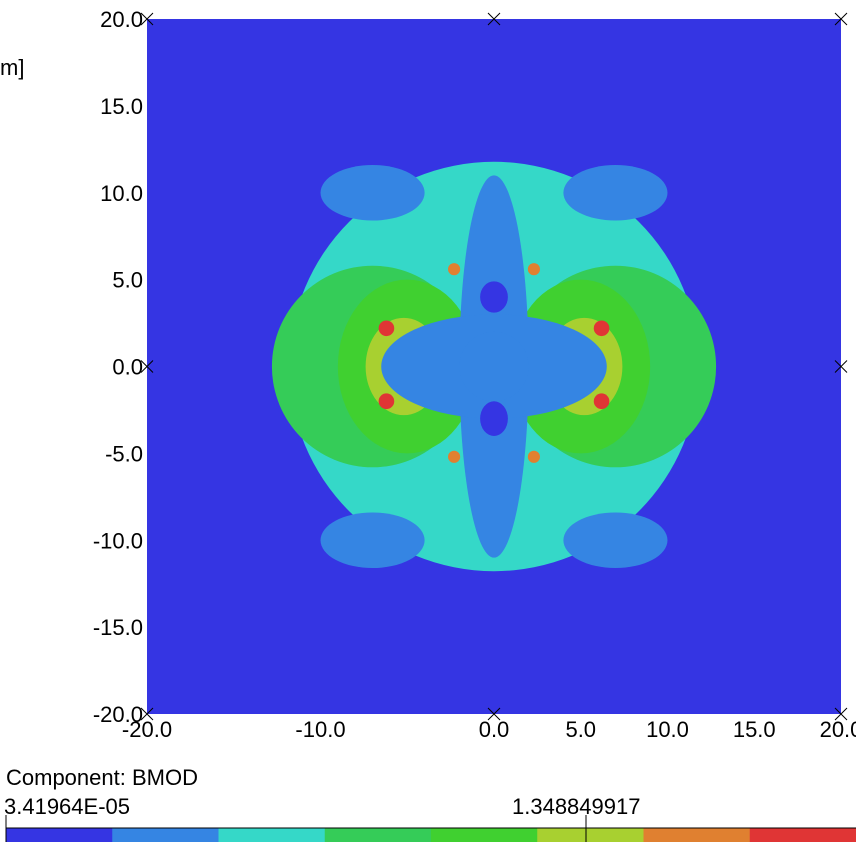 Image resolution: width=856 pixels, height=867 pixels. What do you see at coordinates (754, 729) in the screenshot?
I see `x-tick-label: 15.0` at bounding box center [754, 729].